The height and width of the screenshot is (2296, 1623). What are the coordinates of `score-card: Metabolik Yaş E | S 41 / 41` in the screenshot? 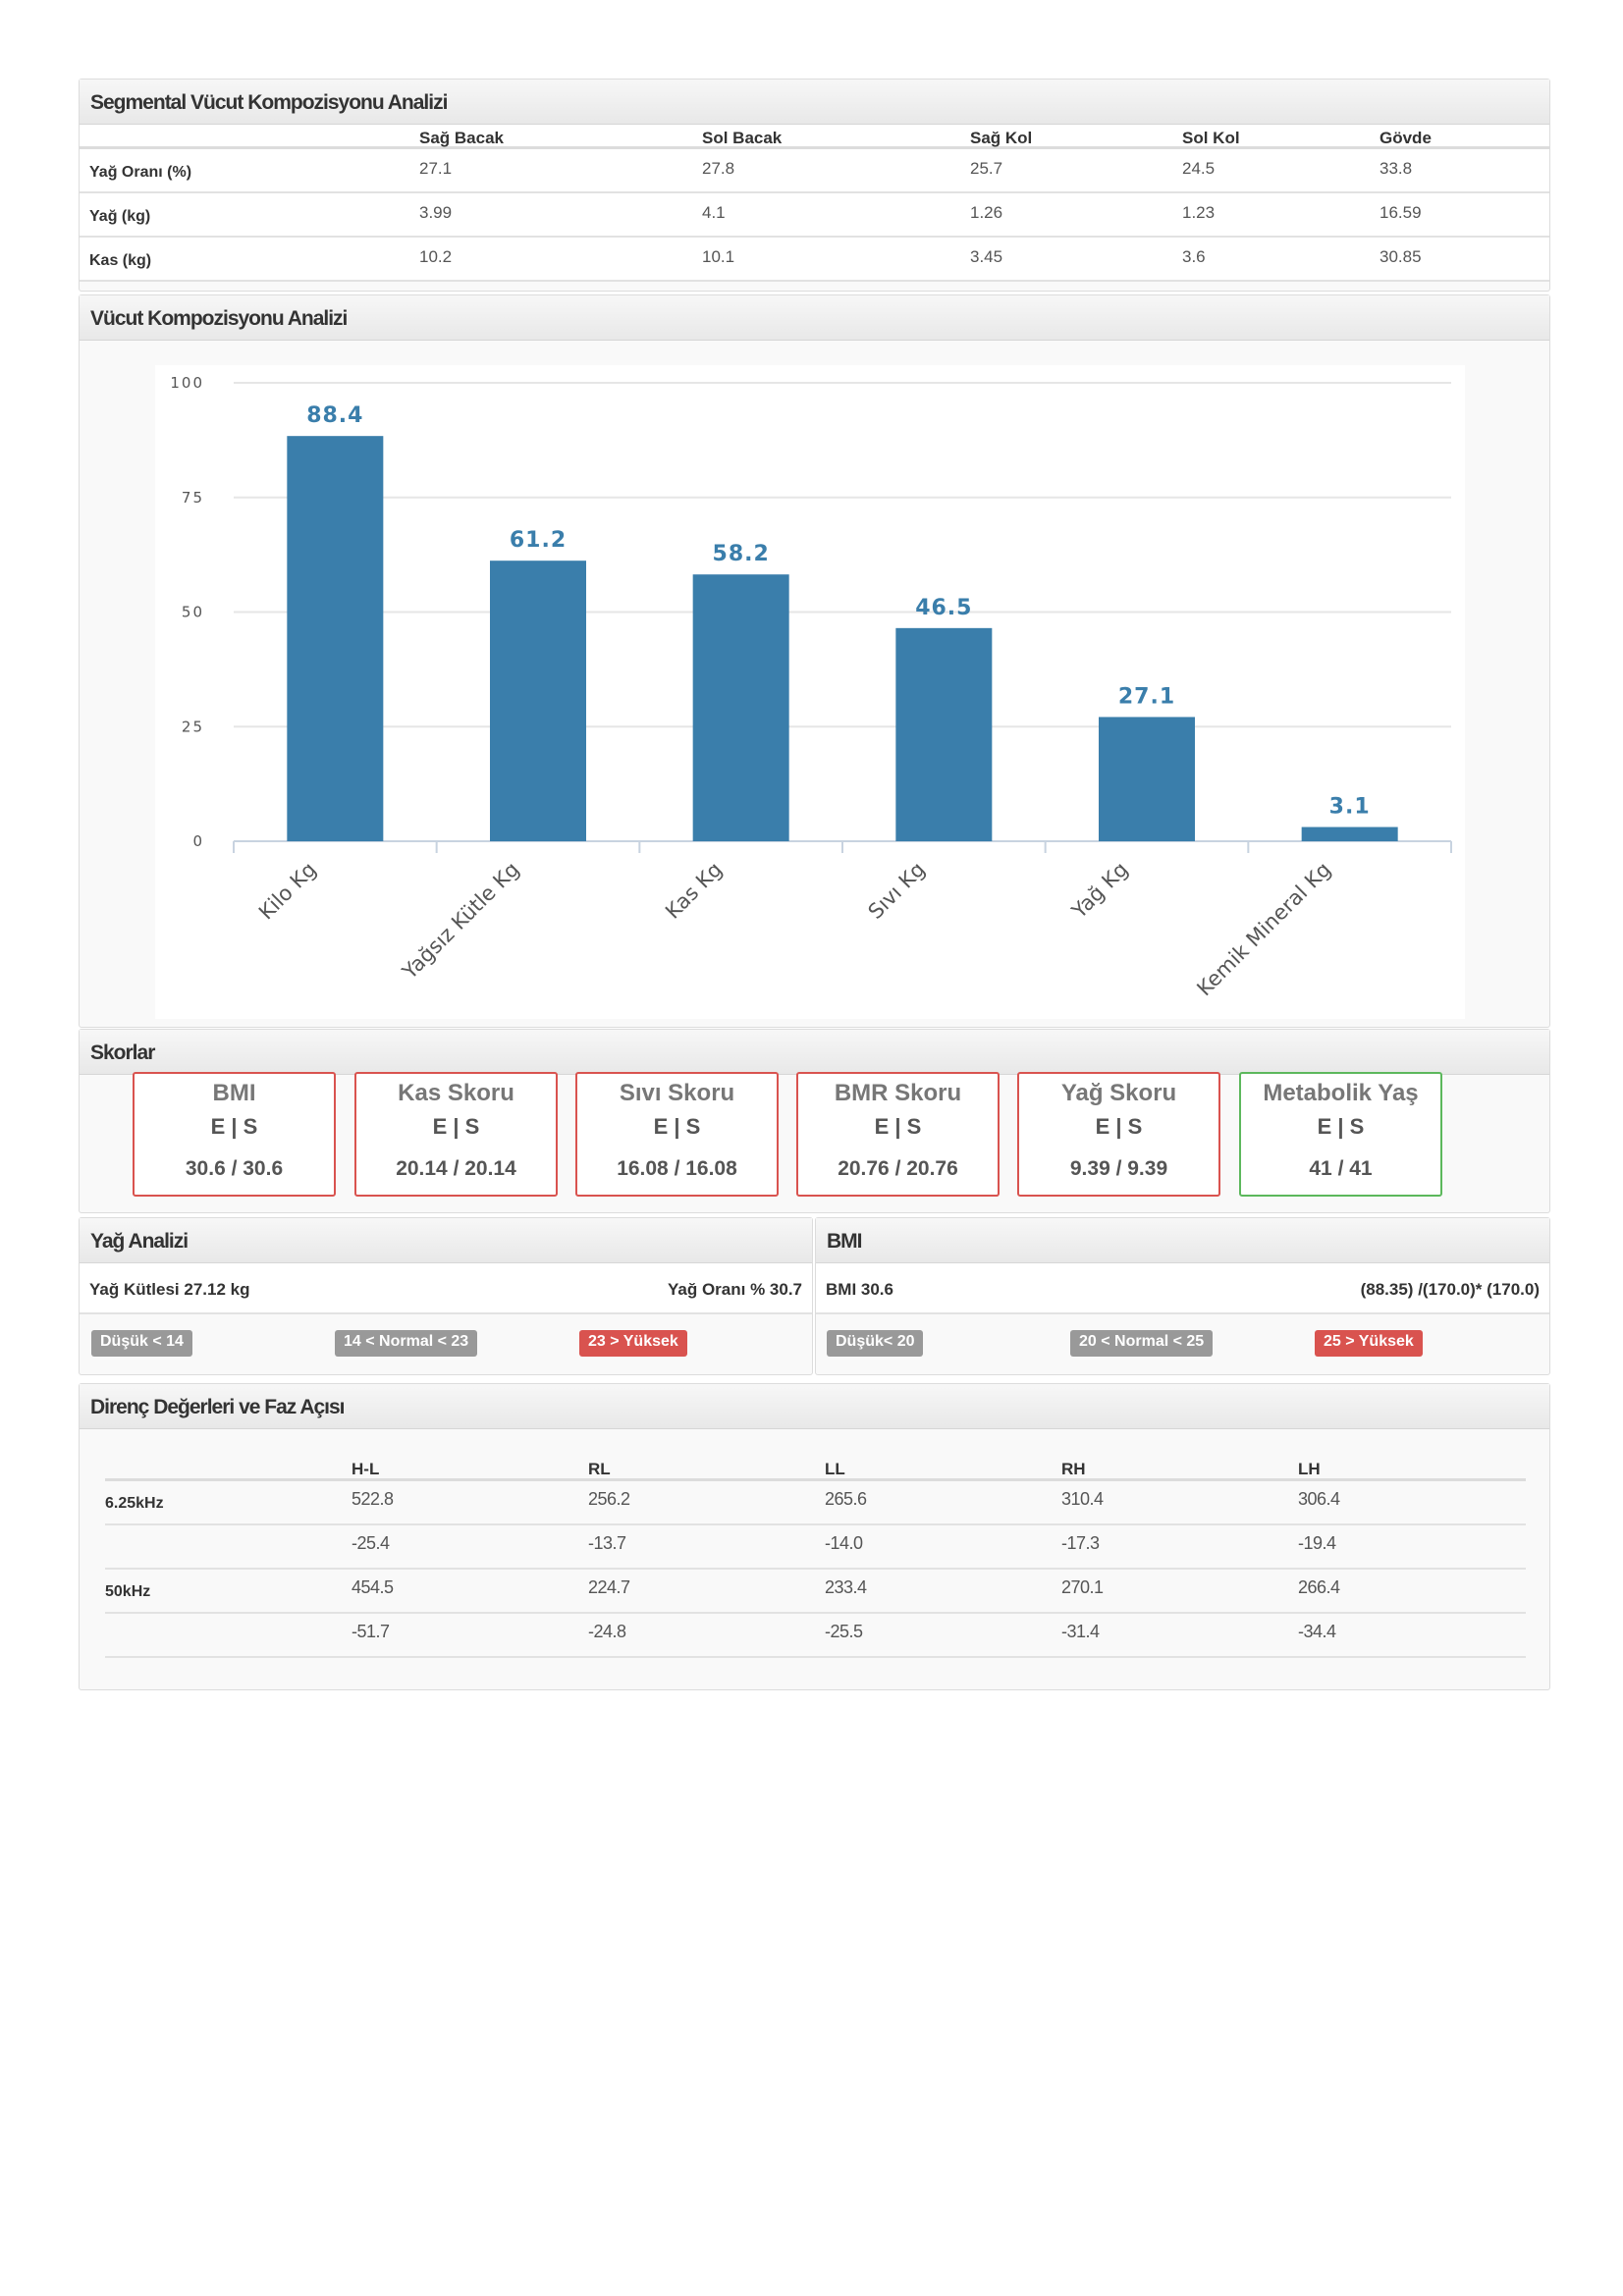 It's located at (1340, 1134).